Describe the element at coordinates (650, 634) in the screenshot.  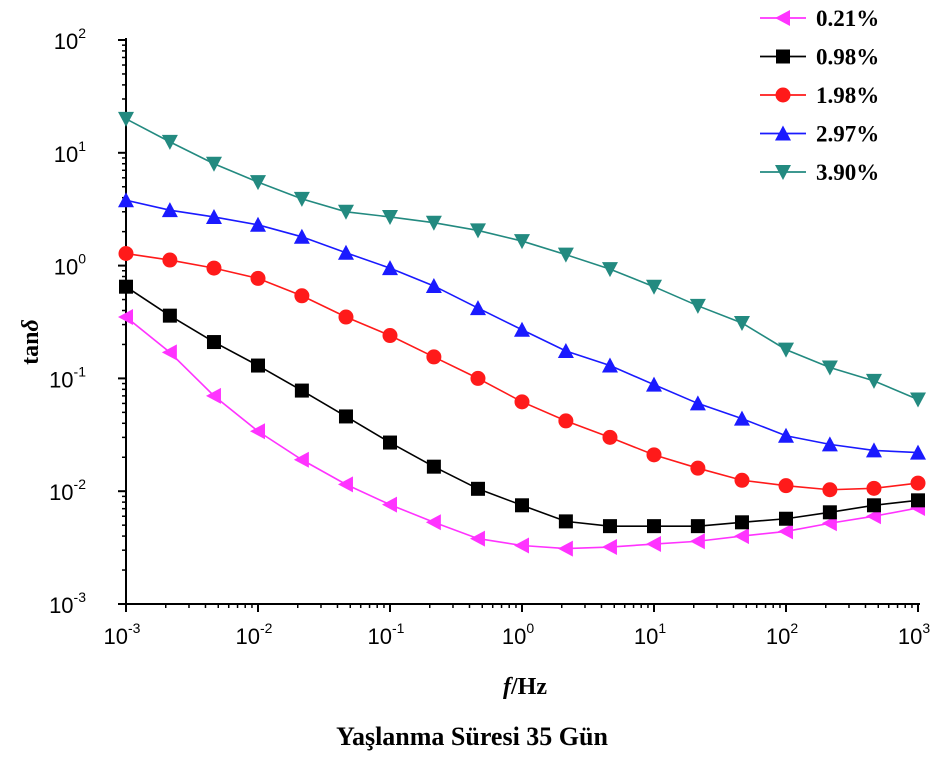
I see `x-tick-label: 10¹` at that location.